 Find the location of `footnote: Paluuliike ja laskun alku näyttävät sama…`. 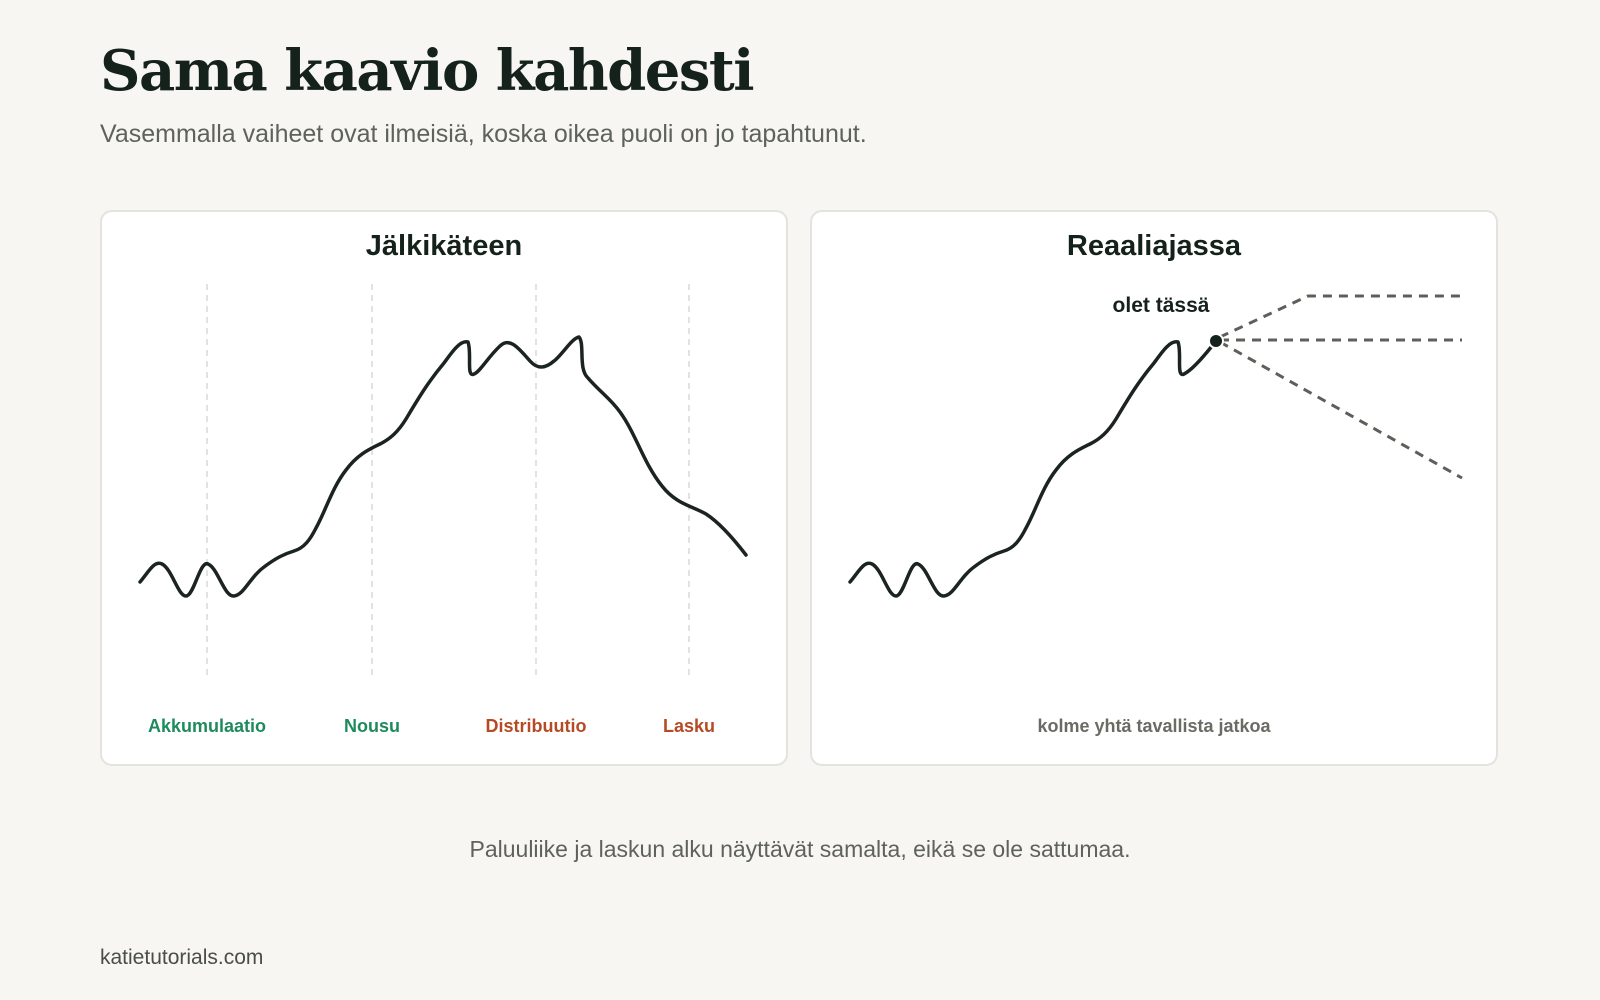

footnote: Paluuliike ja laskun alku näyttävät sama… is located at coordinates (800, 849).